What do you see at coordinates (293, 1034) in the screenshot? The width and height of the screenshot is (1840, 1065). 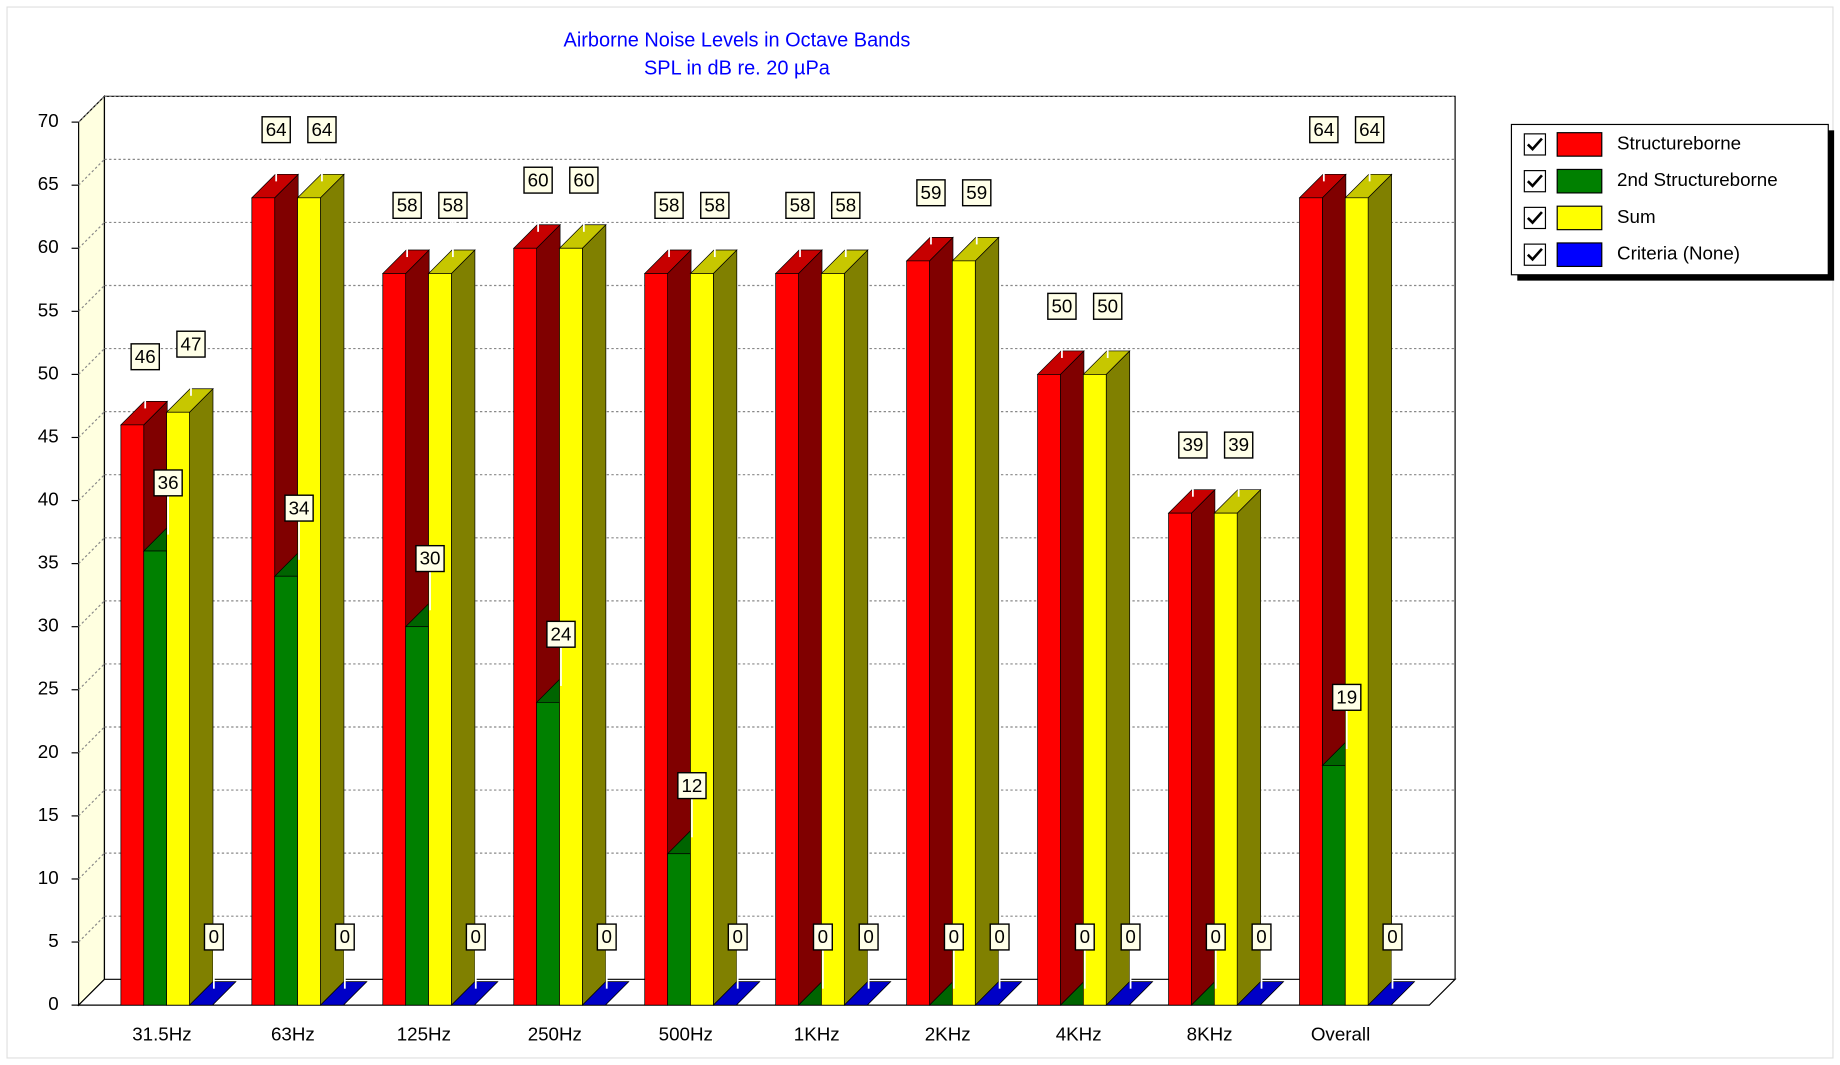 I see `x-tick-label: 63Hz` at bounding box center [293, 1034].